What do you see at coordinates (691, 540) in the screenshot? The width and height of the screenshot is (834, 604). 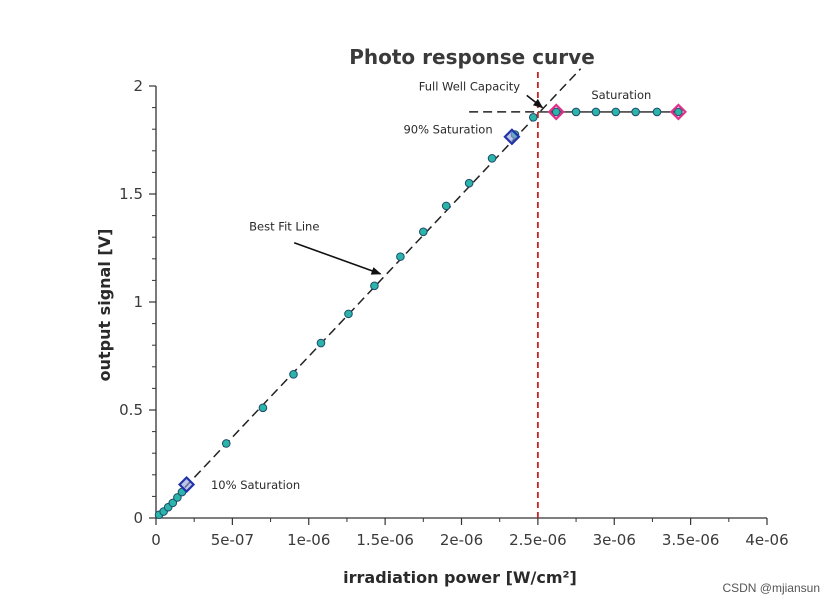 I see `x-tick-label: 3.5e-06` at bounding box center [691, 540].